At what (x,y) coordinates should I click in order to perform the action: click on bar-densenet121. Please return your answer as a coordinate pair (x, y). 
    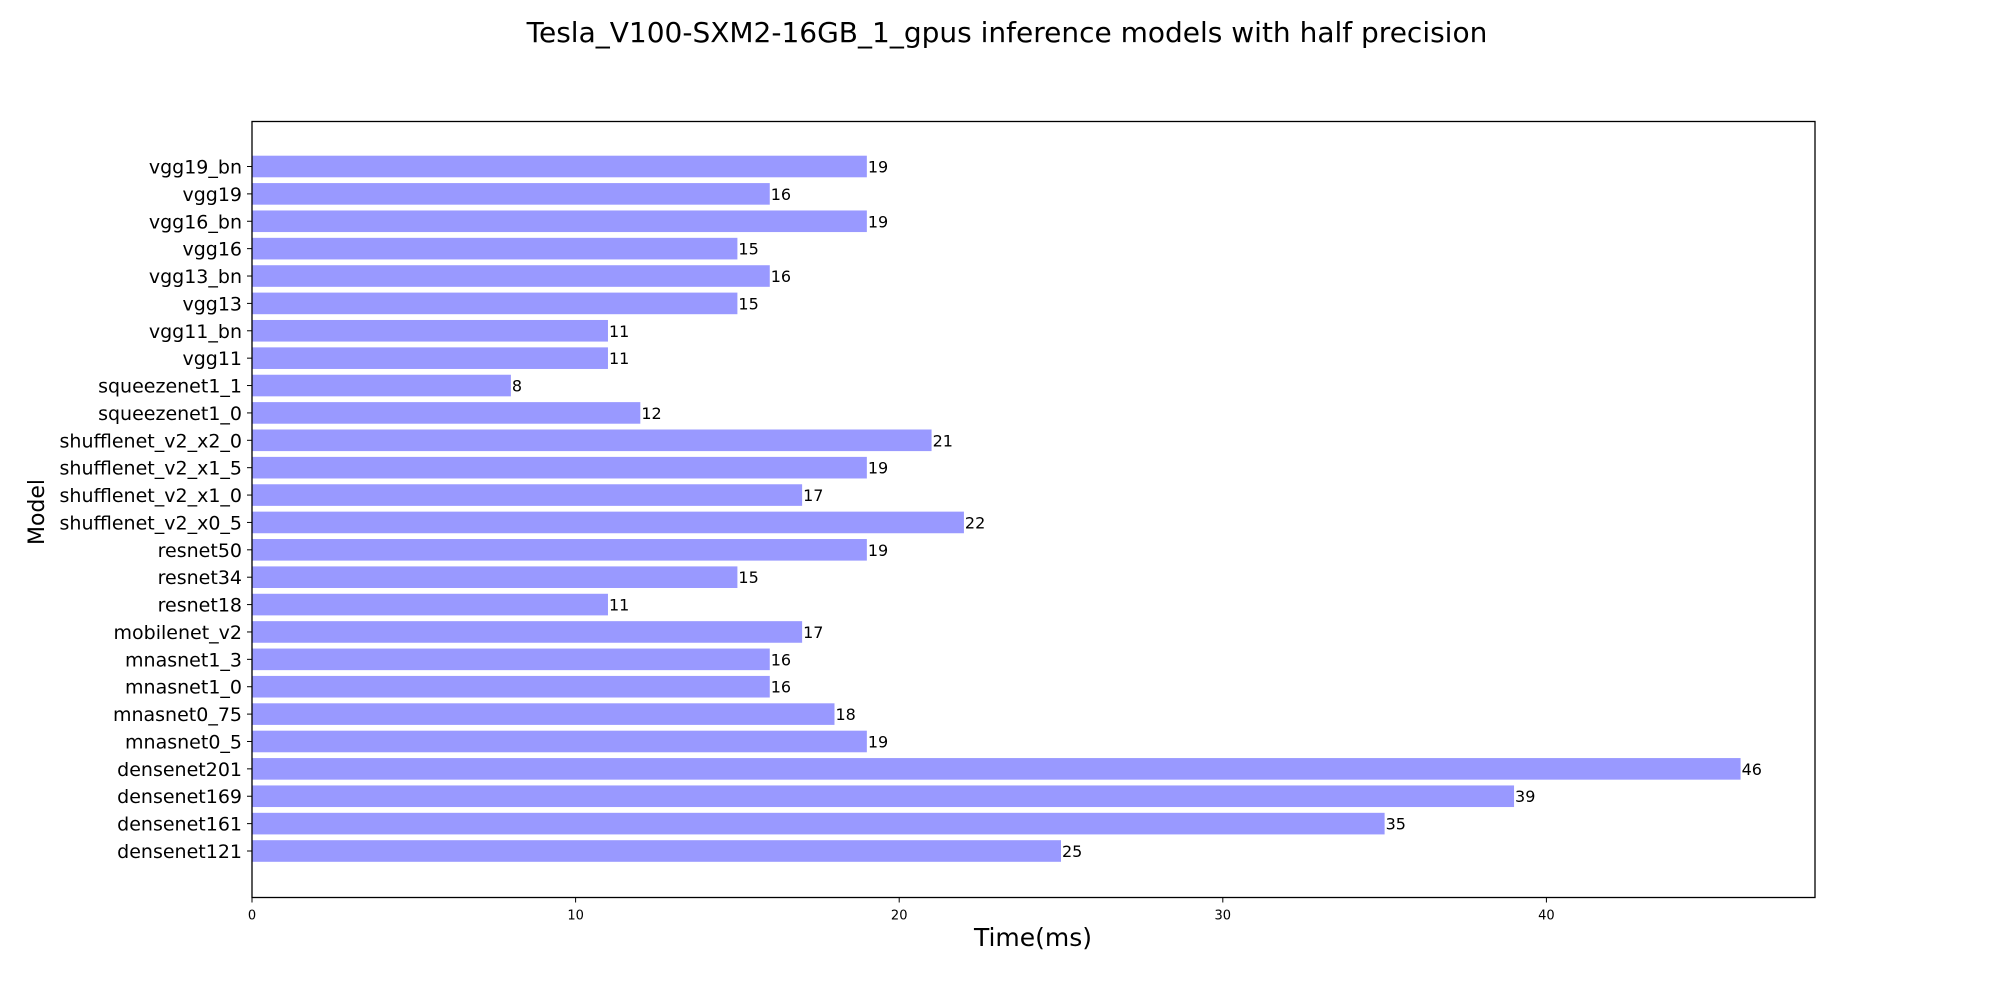
    Looking at the image, I should click on (657, 851).